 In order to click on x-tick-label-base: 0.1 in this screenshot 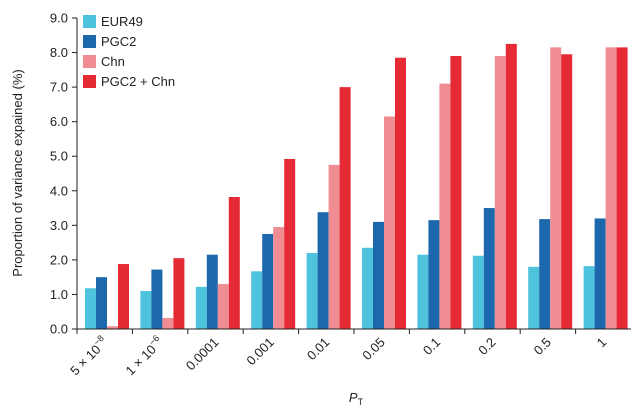, I will do `click(431, 346)`.